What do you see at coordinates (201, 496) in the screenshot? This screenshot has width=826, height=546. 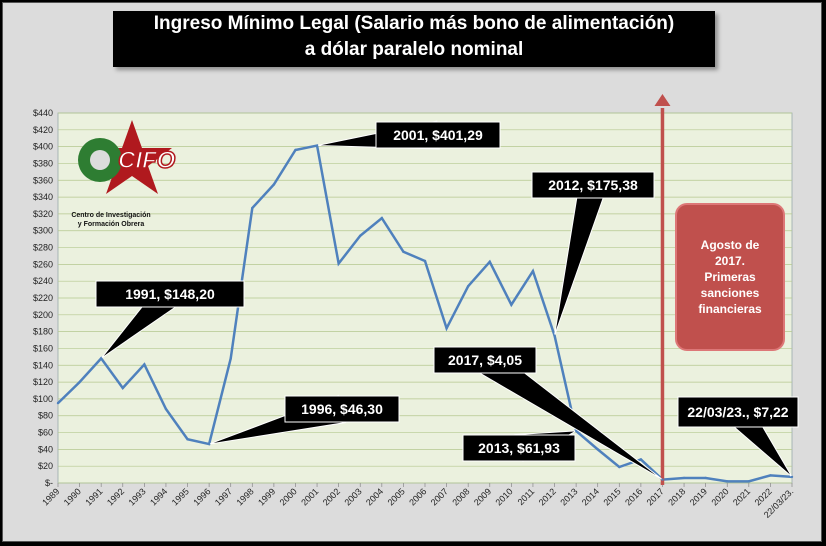 I see `x-tick-label: 1996` at bounding box center [201, 496].